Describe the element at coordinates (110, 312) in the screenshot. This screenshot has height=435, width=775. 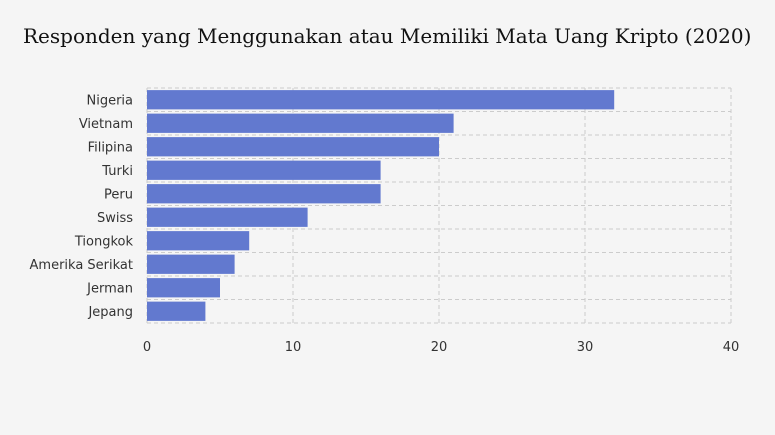
I see `category-label: Jepang` at that location.